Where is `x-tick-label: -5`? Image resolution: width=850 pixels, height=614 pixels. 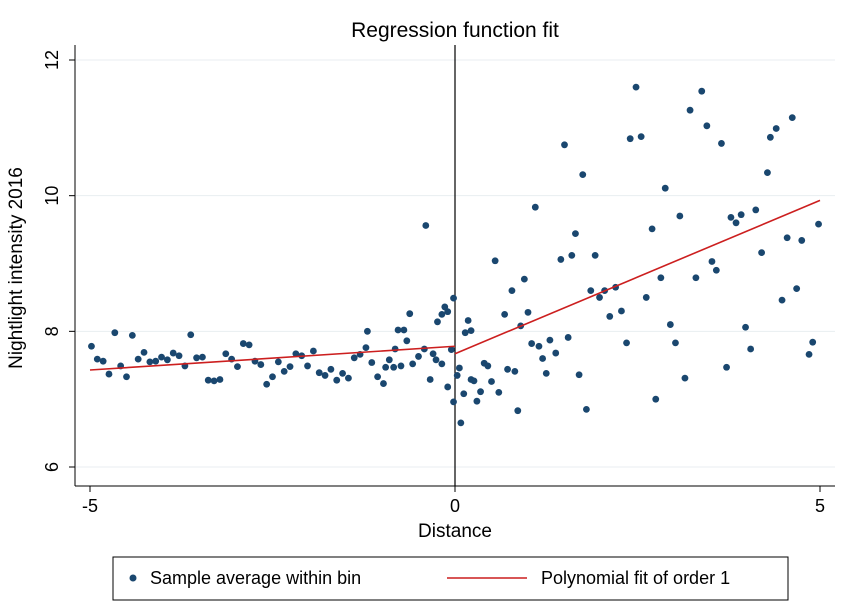 x-tick-label: -5 is located at coordinates (90, 506).